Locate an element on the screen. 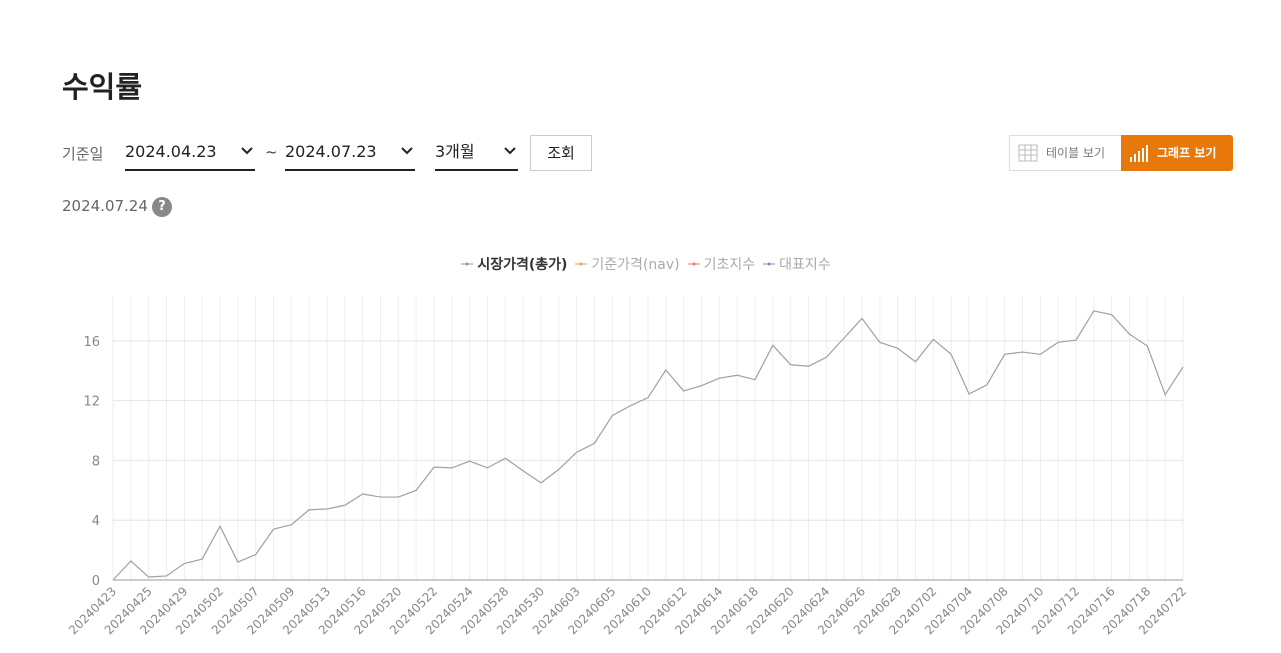 The height and width of the screenshot is (653, 1281). legend-item: 대표지수 is located at coordinates (797, 265).